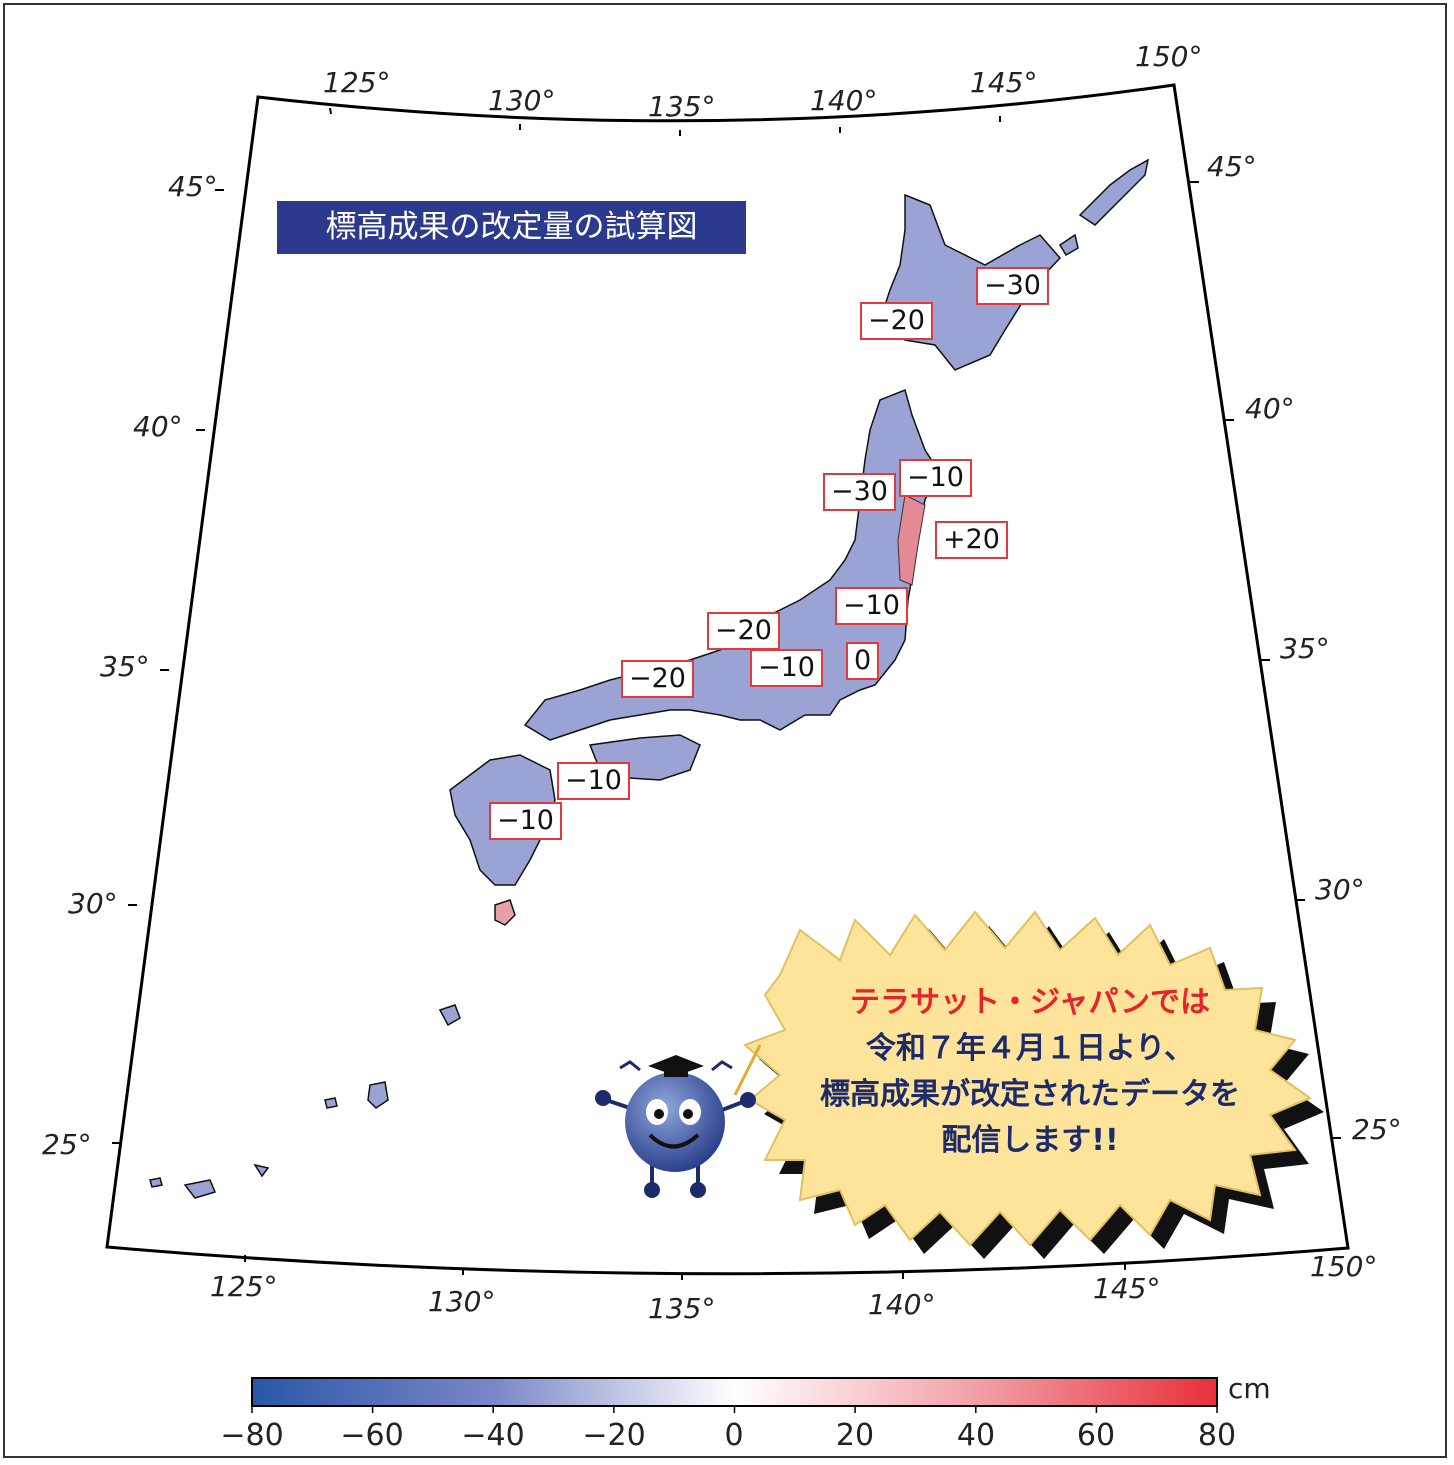 Image resolution: width=1454 pixels, height=1465 pixels. Describe the element at coordinates (1217, 1435) in the screenshot. I see `colorbar-tick-label: 80` at that location.